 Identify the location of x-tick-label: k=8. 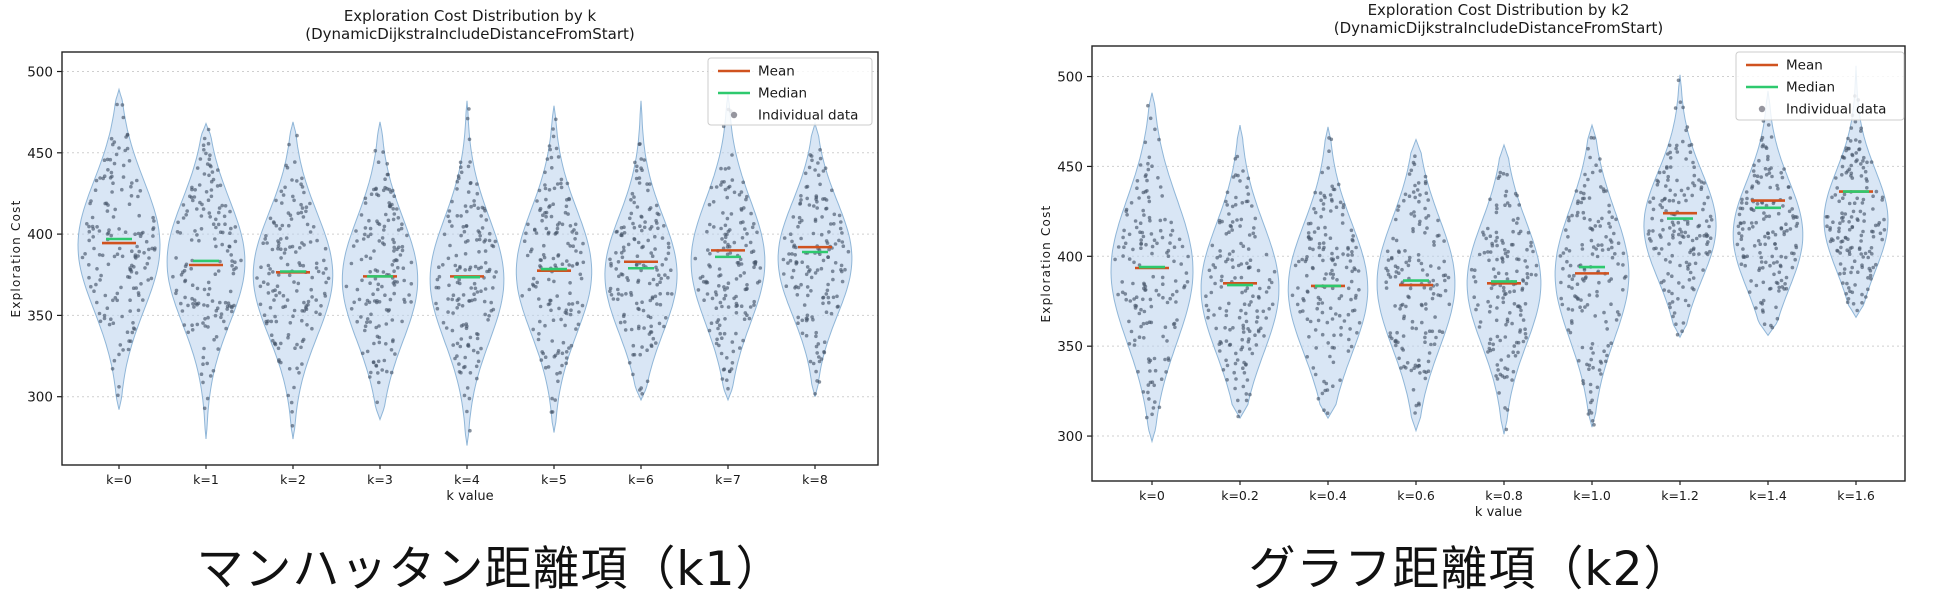
(815, 479).